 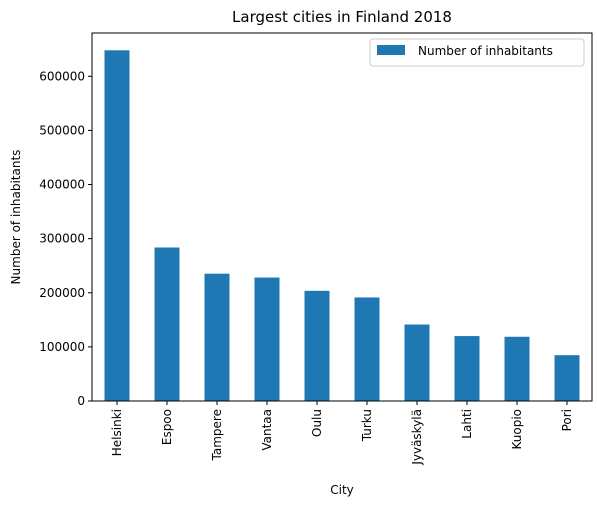 I want to click on bar-helsinki, so click(x=117, y=225).